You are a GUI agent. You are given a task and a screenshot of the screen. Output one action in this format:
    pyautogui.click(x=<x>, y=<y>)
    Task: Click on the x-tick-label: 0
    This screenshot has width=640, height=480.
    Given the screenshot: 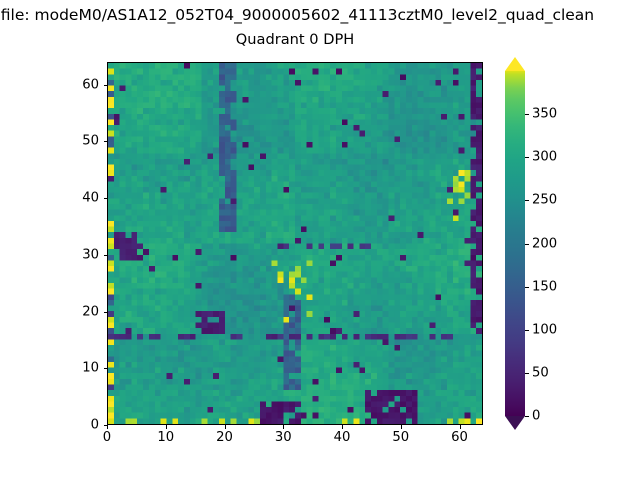 What is the action you would take?
    pyautogui.click(x=107, y=437)
    